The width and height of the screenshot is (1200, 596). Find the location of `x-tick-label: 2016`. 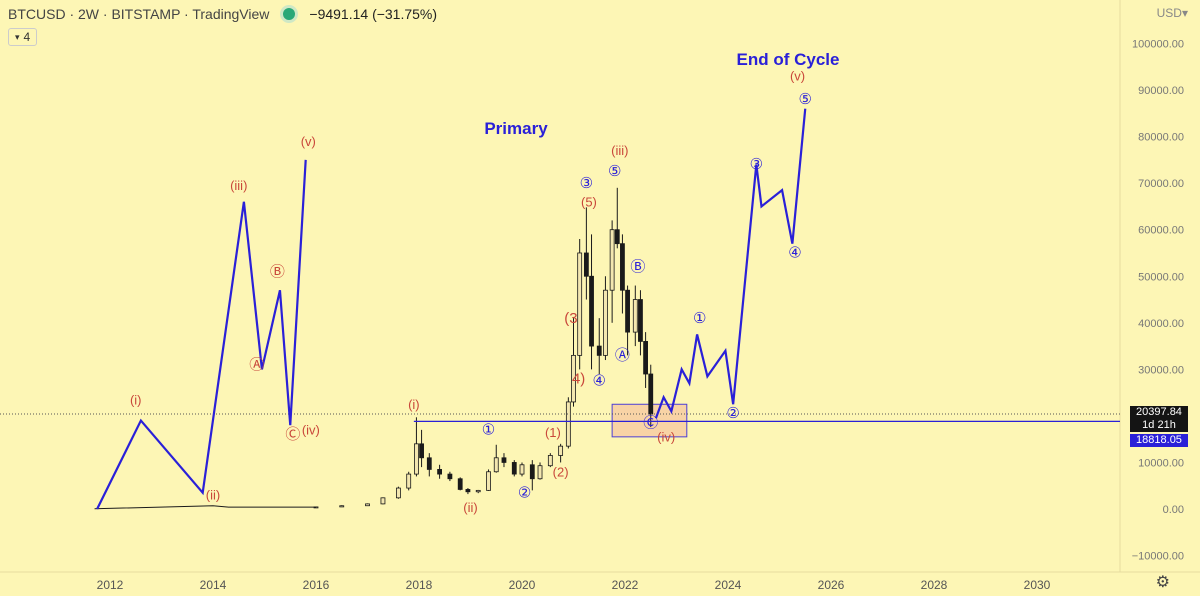

x-tick-label: 2016 is located at coordinates (316, 585).